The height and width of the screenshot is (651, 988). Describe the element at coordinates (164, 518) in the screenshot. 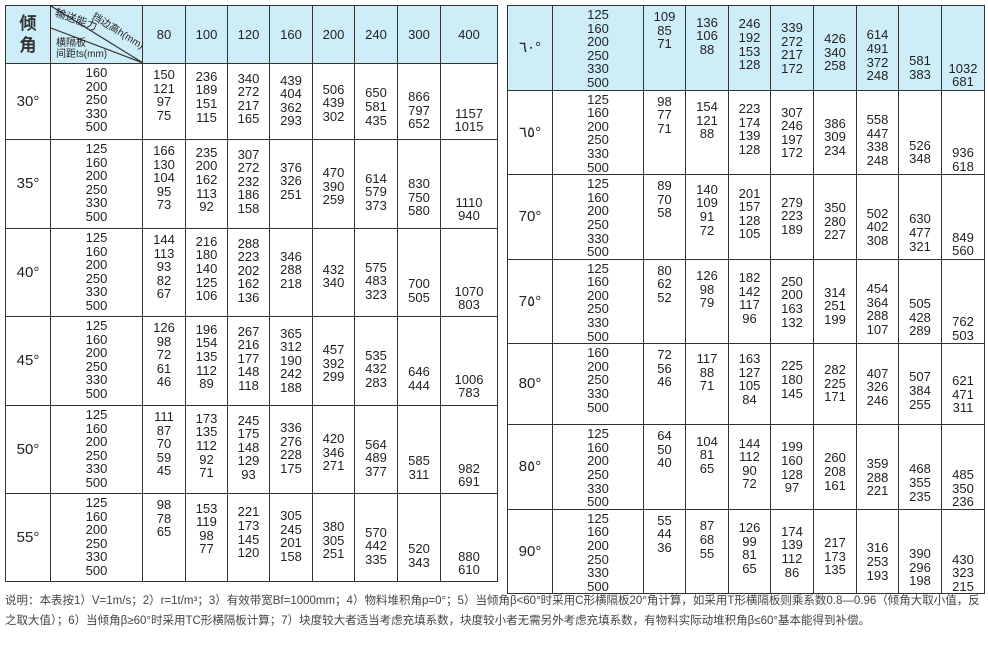

I see `capacity-value: 78` at that location.